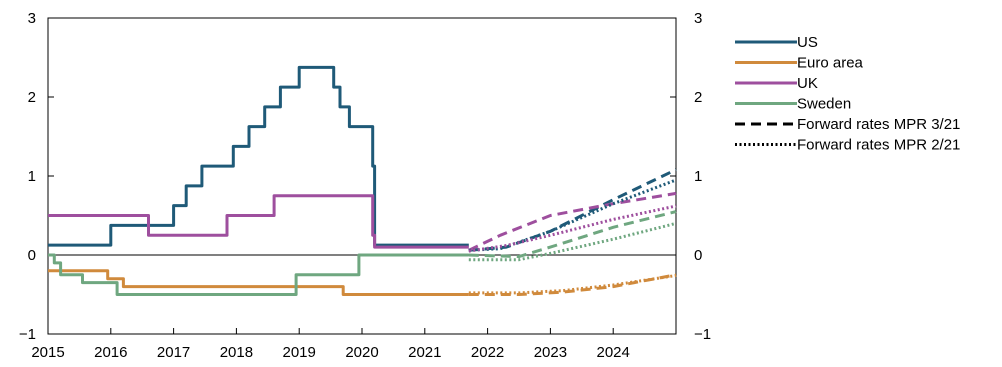 Image resolution: width=1002 pixels, height=367 pixels. Describe the element at coordinates (702, 334) in the screenshot. I see `y-tick-label-right: −1` at that location.